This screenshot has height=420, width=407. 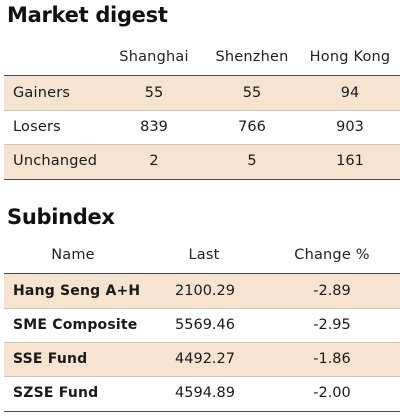 I want to click on subindex-title: Subindex, so click(x=61, y=217).